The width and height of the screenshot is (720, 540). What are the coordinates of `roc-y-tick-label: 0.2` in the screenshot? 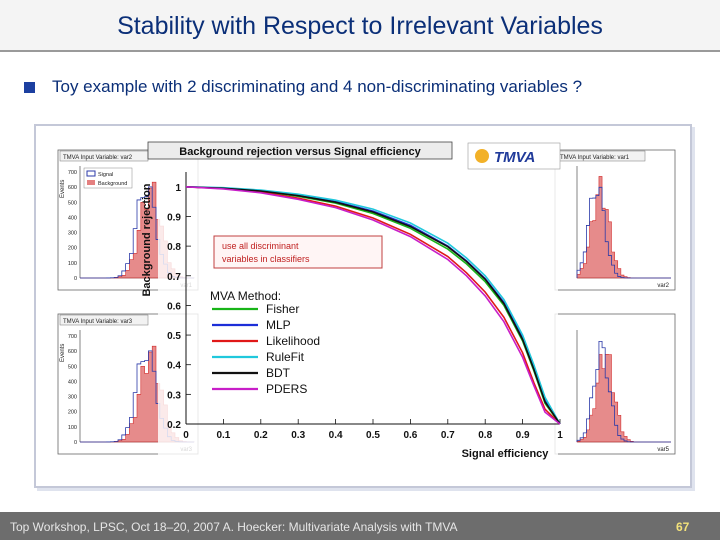 It's located at (174, 425).